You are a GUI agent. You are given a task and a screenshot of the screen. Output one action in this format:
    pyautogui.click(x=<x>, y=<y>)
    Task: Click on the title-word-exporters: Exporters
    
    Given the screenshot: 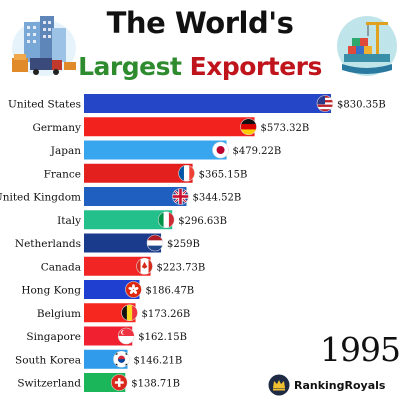 What is the action you would take?
    pyautogui.click(x=256, y=66)
    